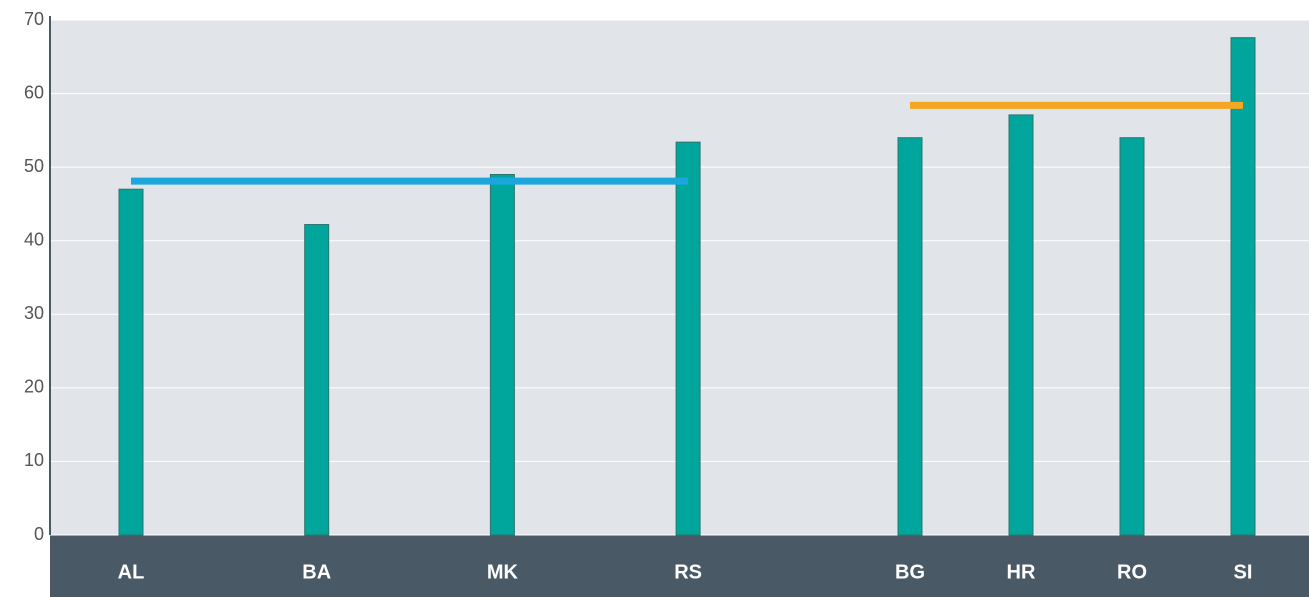  What do you see at coordinates (34, 387) in the screenshot?
I see `y-tick-label: 20` at bounding box center [34, 387].